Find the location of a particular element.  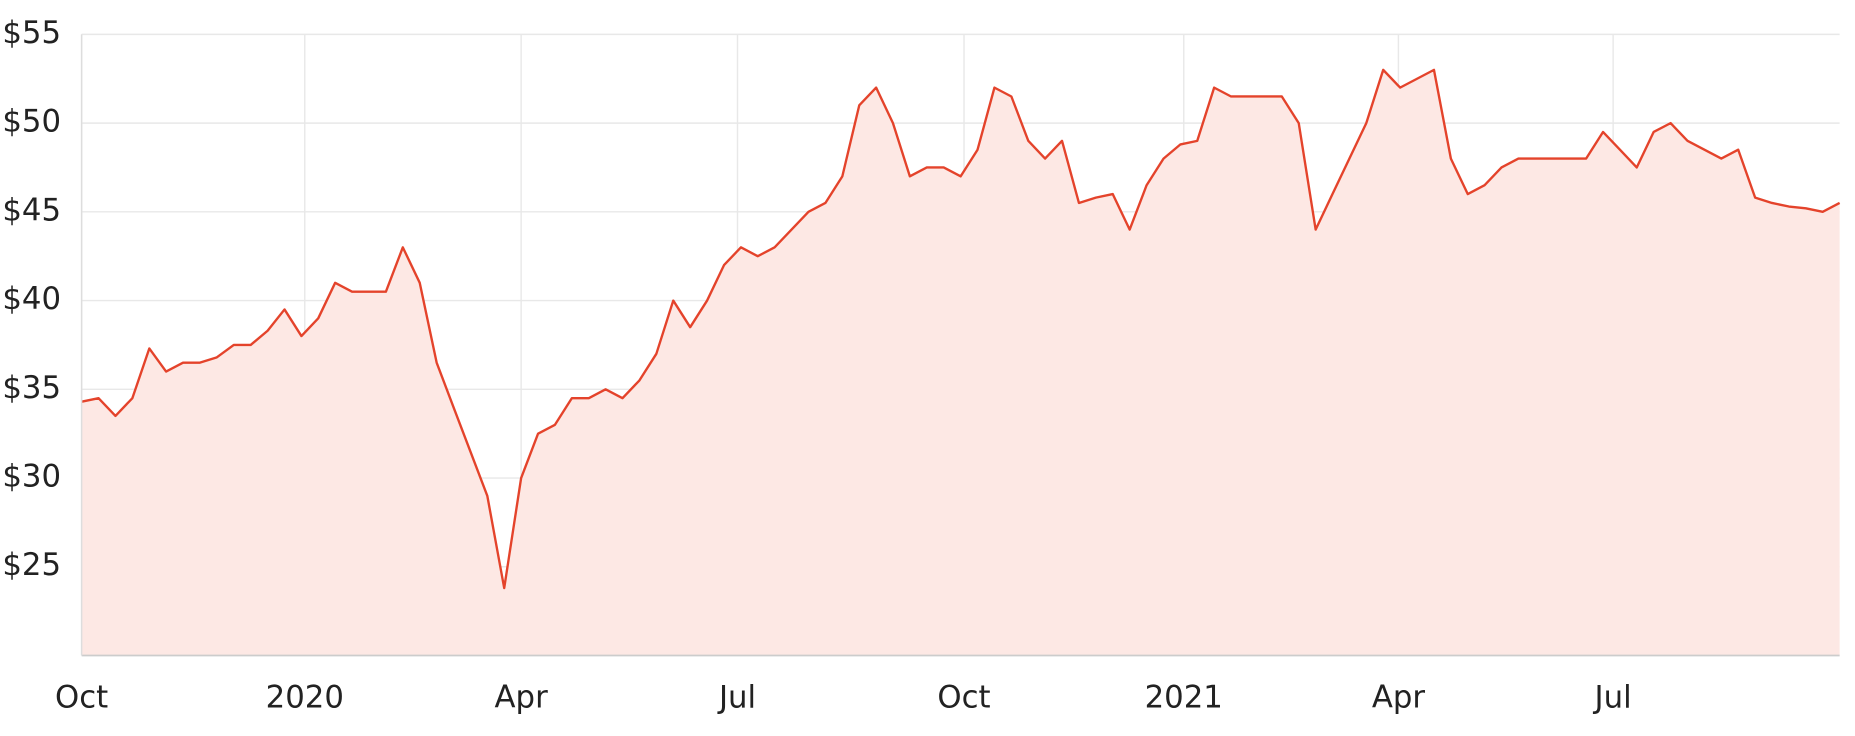

y-tick-label: $45 is located at coordinates (31, 210).